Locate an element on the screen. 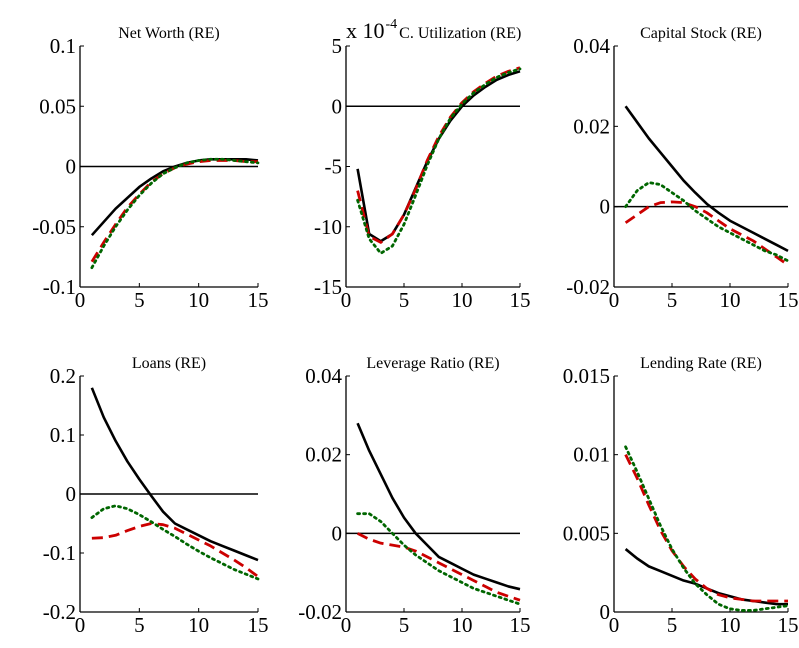 This screenshot has width=799, height=648. y-tick-label: 0.01 is located at coordinates (591, 455).